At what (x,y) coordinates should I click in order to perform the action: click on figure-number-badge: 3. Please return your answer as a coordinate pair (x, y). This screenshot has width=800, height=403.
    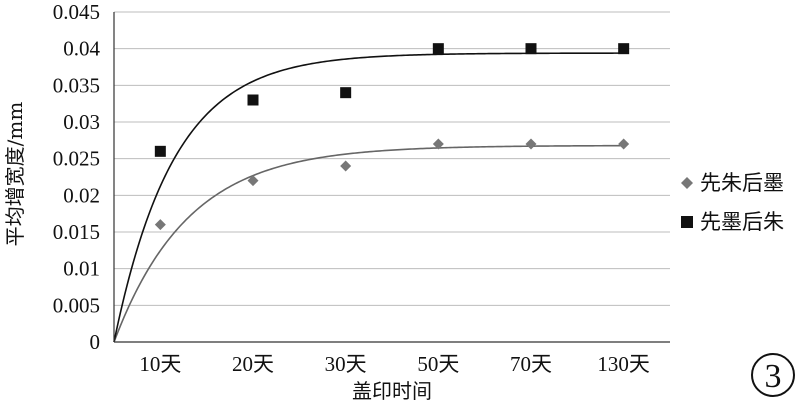
    Looking at the image, I should click on (773, 375).